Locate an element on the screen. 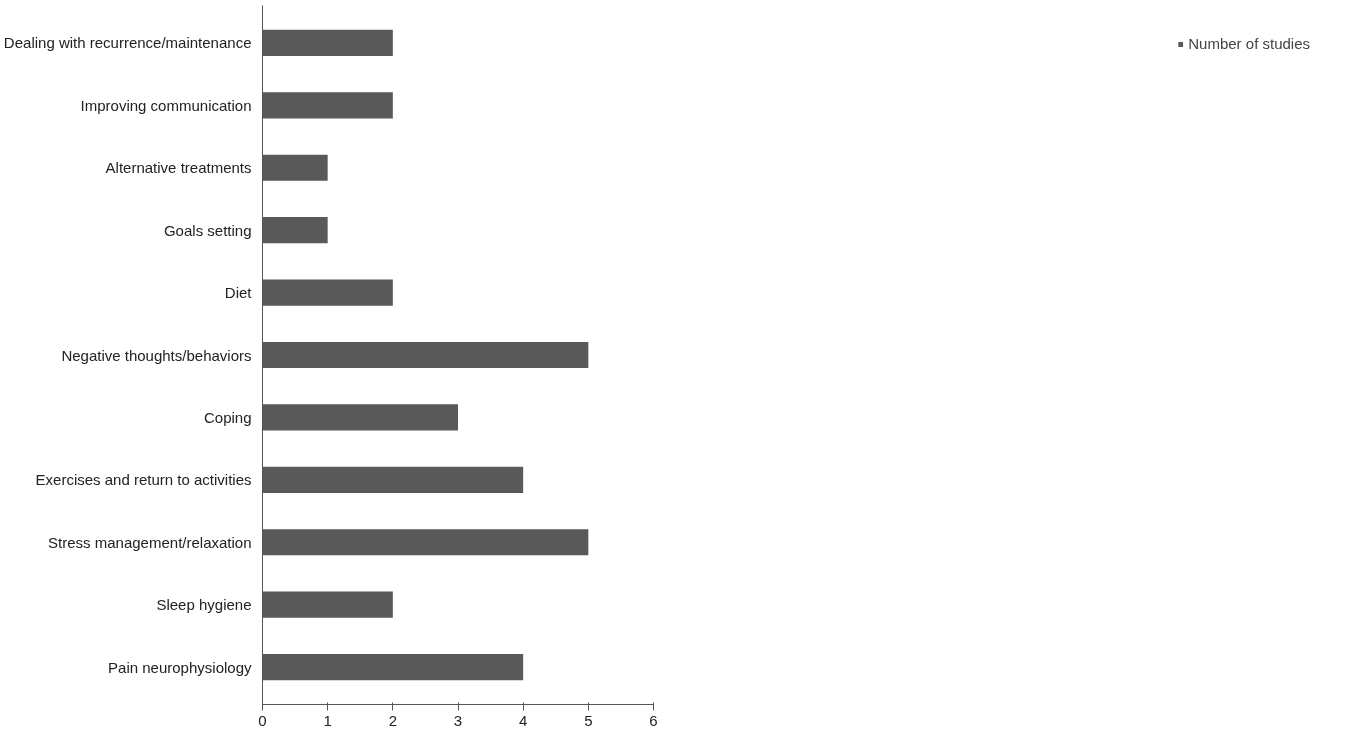  y-tick-label: Improving communication is located at coordinates (166, 105).